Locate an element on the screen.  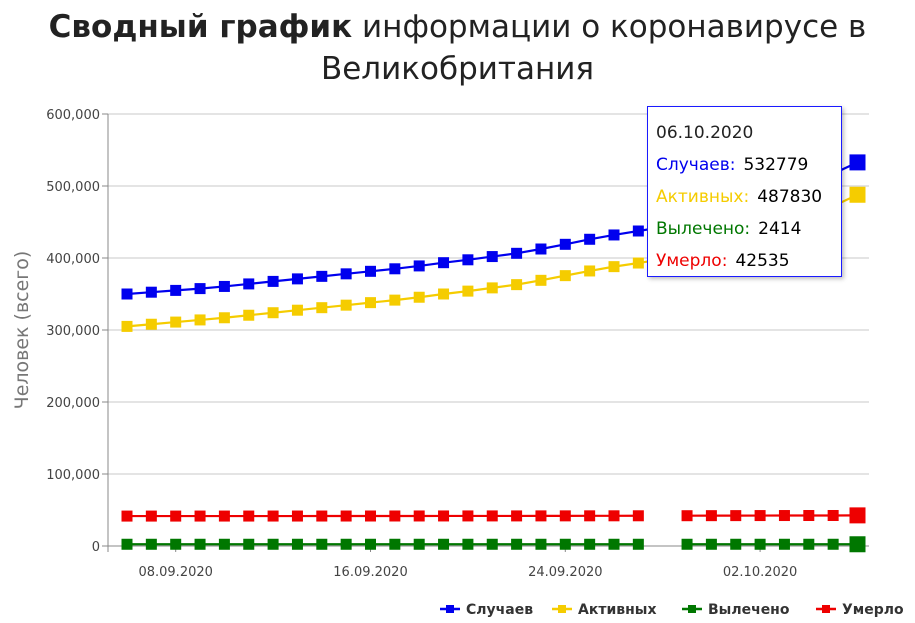
y-tick-label: 600,000 is located at coordinates (73, 115).